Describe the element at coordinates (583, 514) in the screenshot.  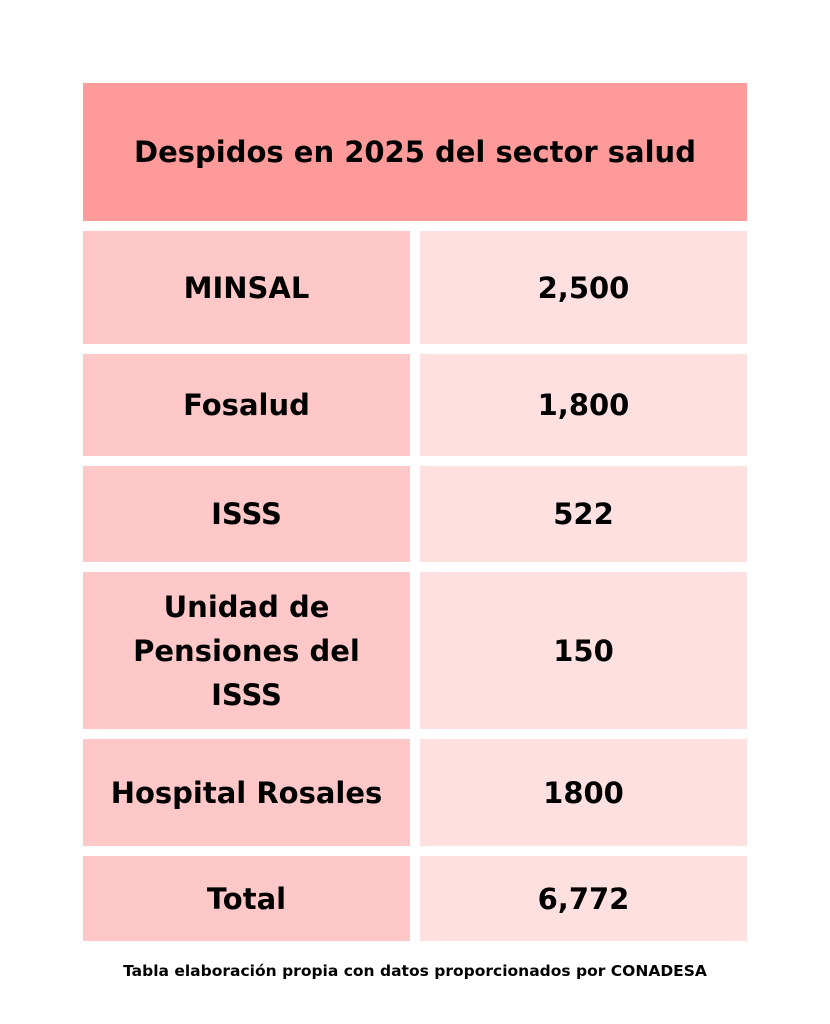
I see `table-row-value: 522` at that location.